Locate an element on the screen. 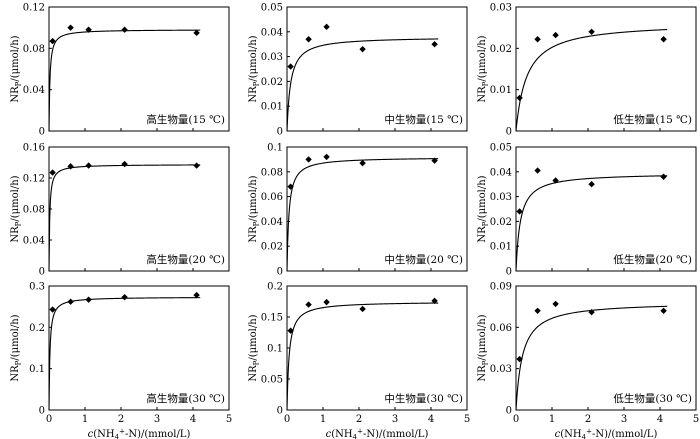 The height and width of the screenshot is (439, 700). panel-1: 0 0.04 0.08 0.12 高生物量(15 ℃) NRP/(μmol/h) is located at coordinates (120, 70).